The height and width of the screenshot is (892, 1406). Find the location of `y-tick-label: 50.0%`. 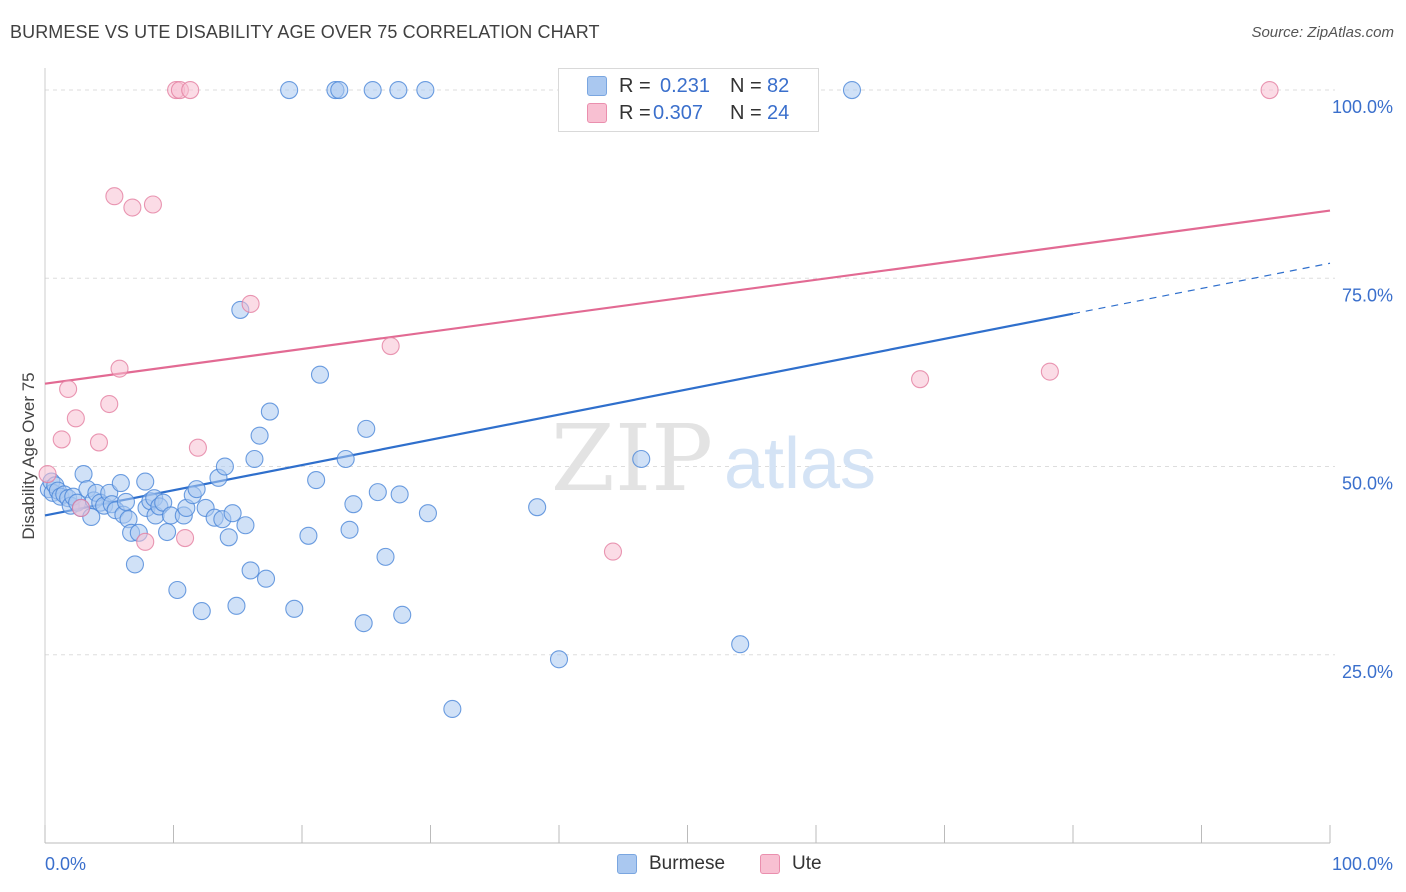

y-tick-label: 50.0% is located at coordinates (1367, 484).